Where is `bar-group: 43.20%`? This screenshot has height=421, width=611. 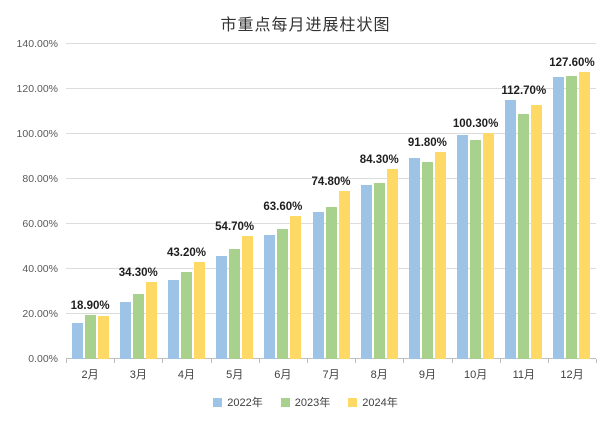 bar-group: 43.20% is located at coordinates (186, 201).